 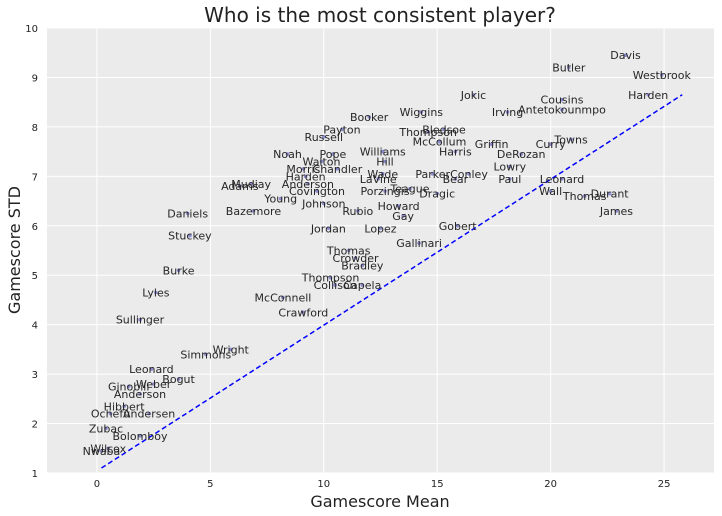 I want to click on point-label: Johnson, so click(x=323, y=204).